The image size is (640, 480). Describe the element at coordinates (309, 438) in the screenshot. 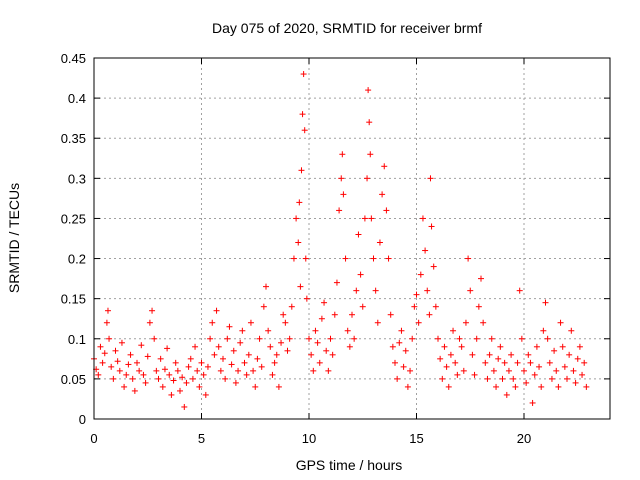

I see `x-tick-label: 10` at that location.